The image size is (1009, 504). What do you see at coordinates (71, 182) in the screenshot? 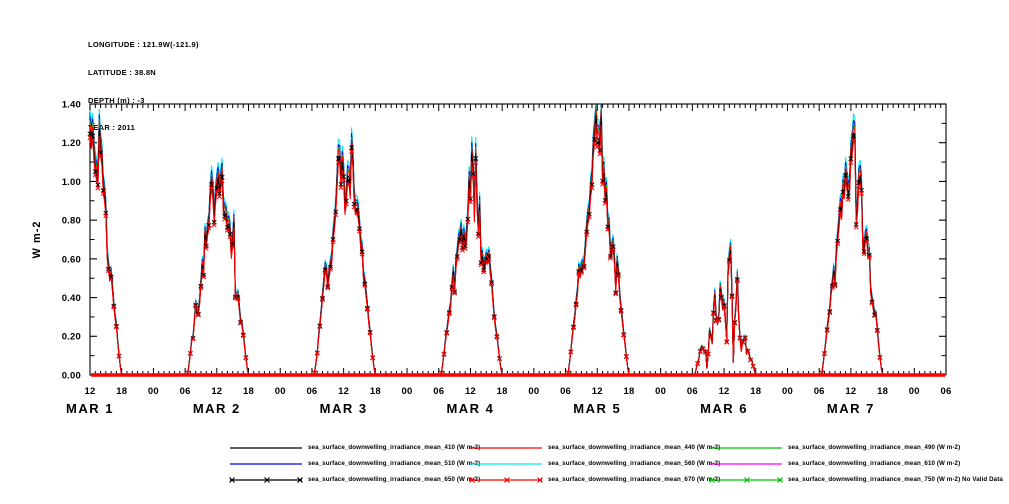
I see `y-axis-tick-label: 1.00` at bounding box center [71, 182].